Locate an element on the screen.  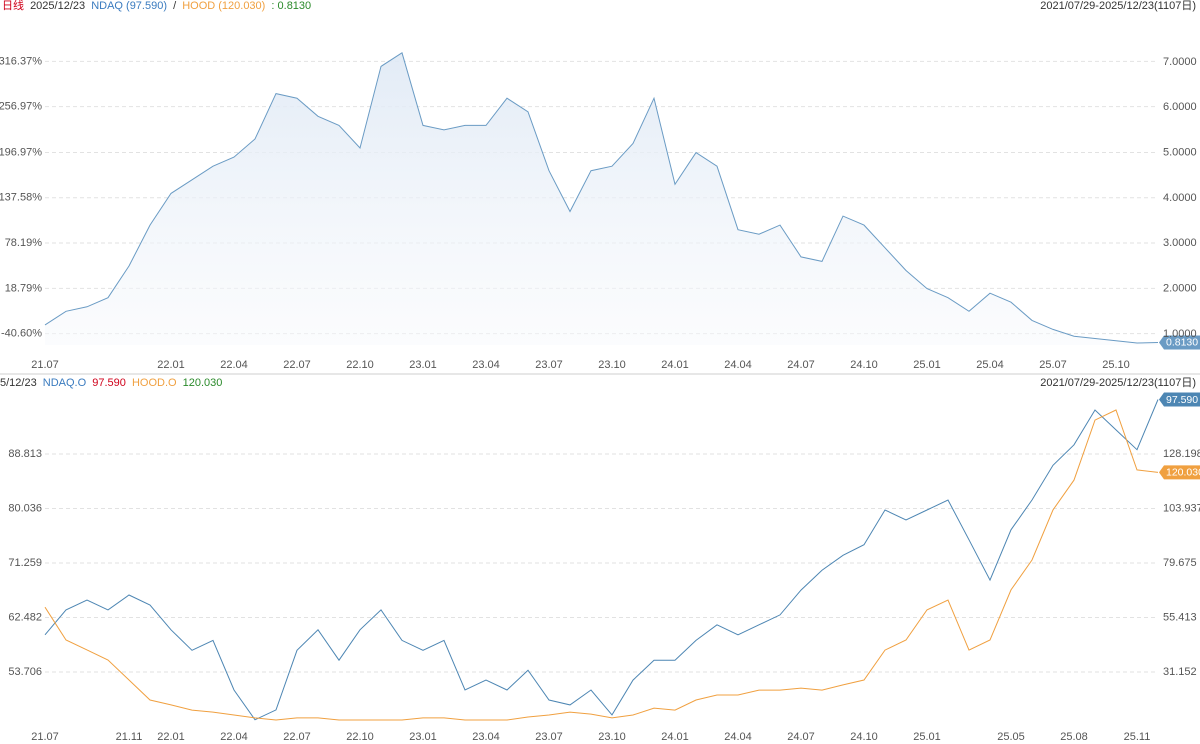
header-ndaq-value: 97.590 is located at coordinates (109, 383).